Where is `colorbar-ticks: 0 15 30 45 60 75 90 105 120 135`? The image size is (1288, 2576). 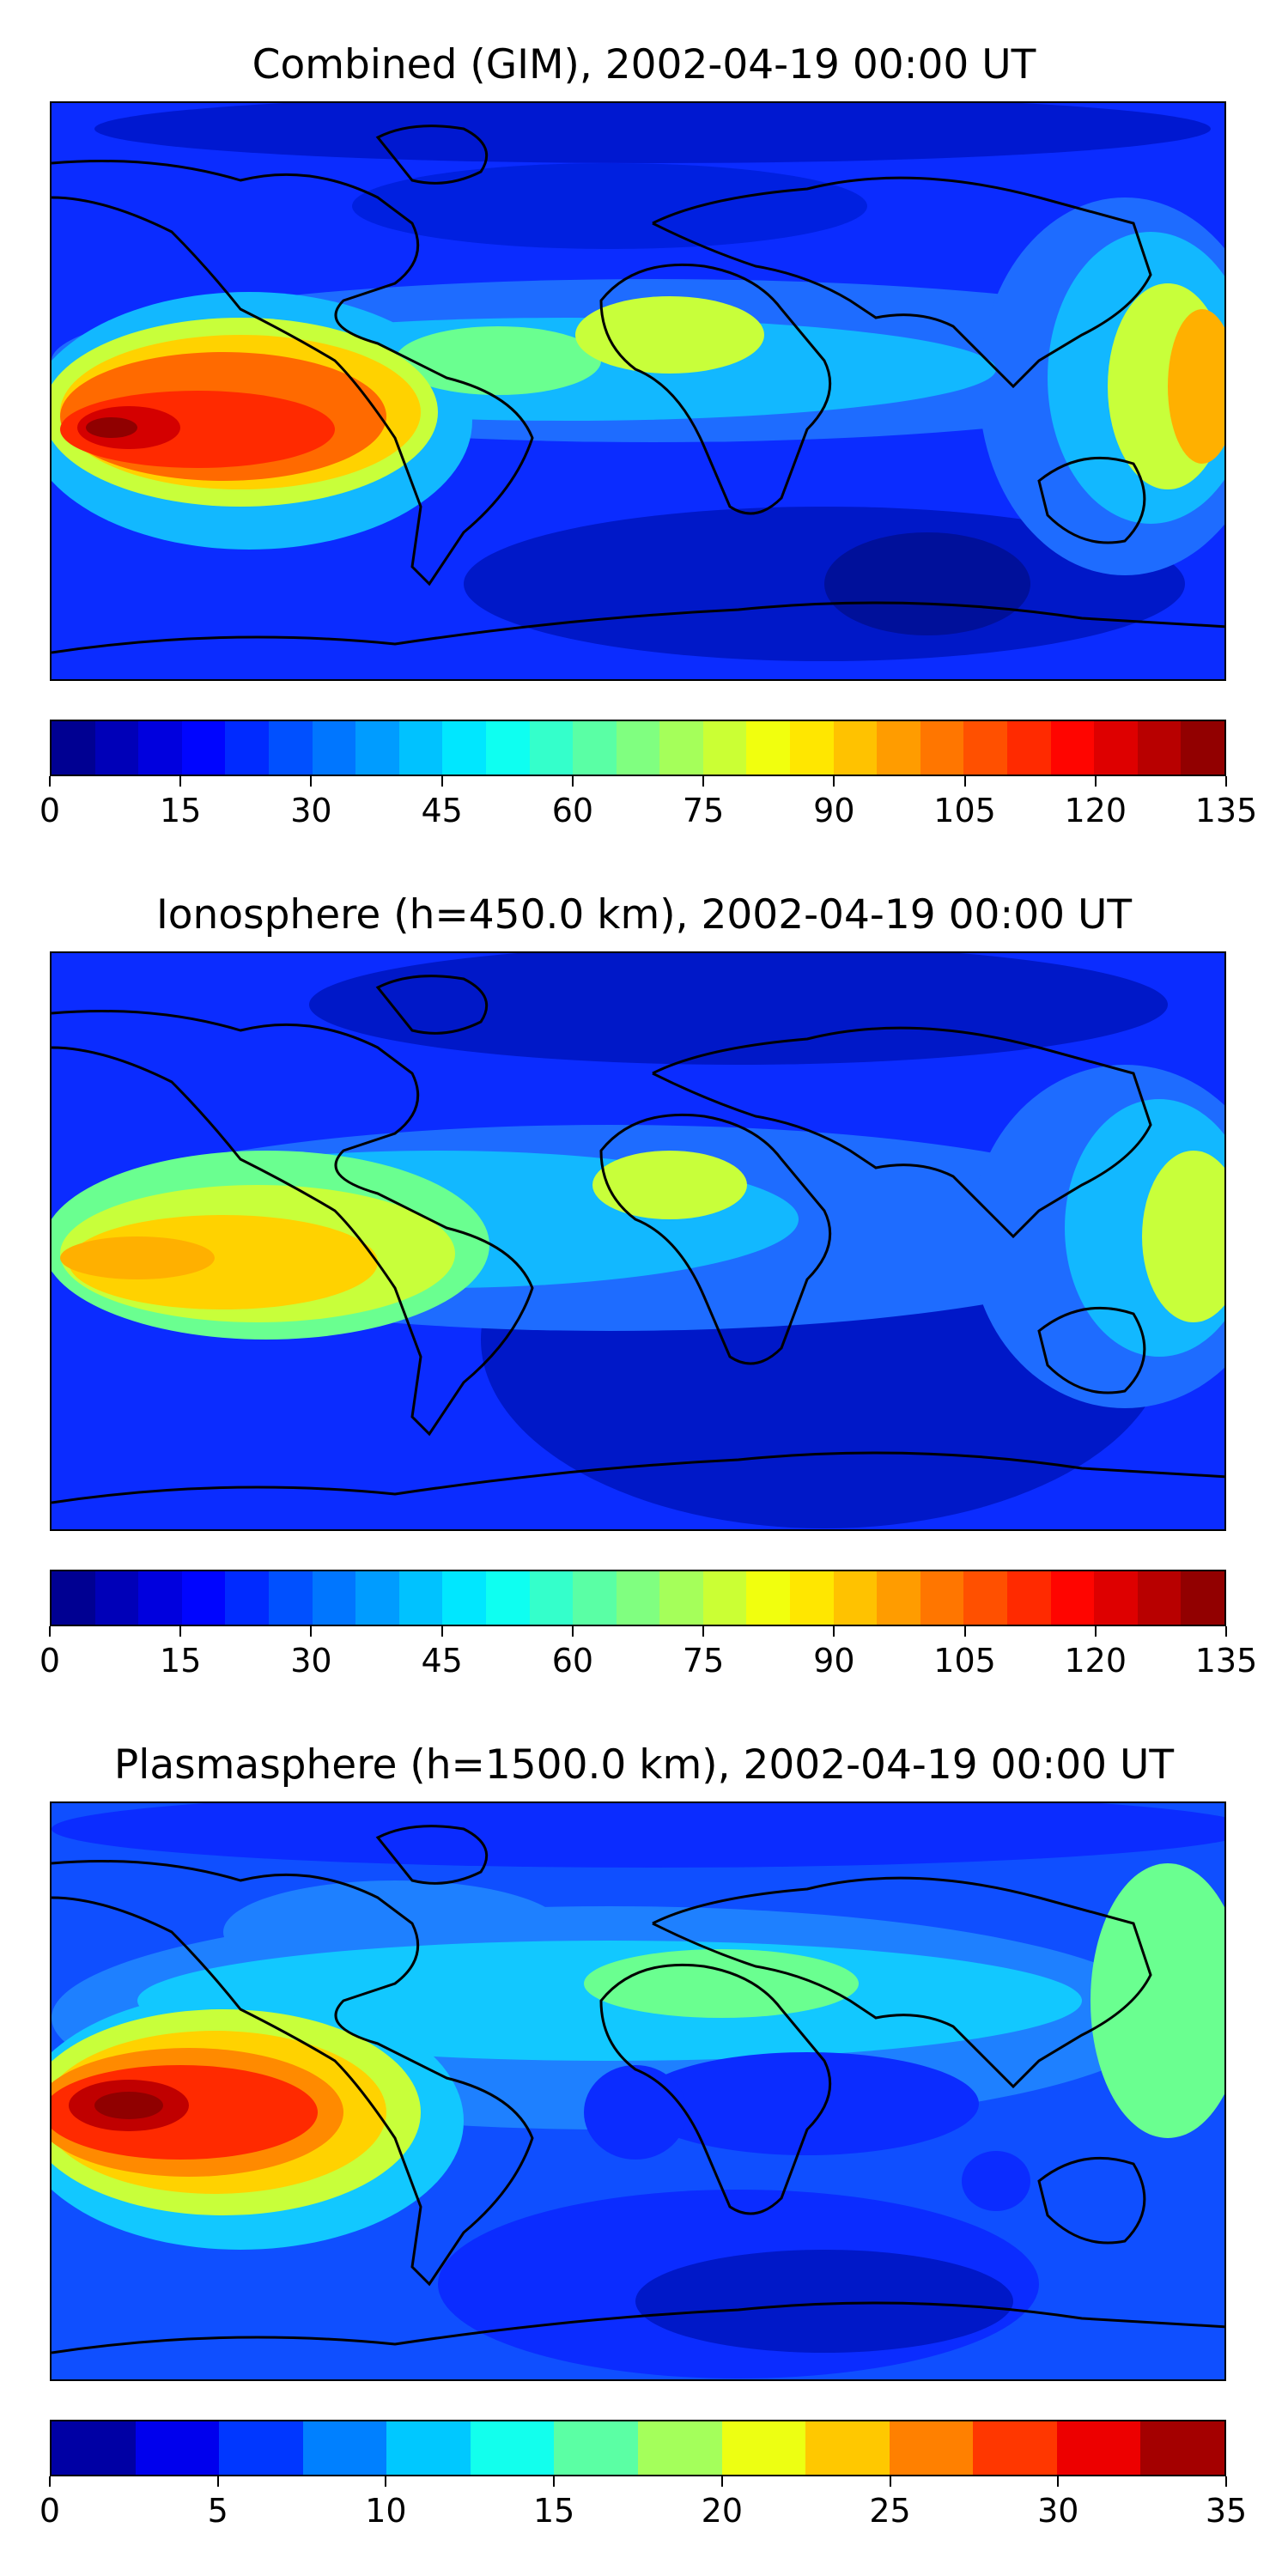 colorbar-ticks: 0 15 30 45 60 75 90 105 120 135 is located at coordinates (648, 1653).